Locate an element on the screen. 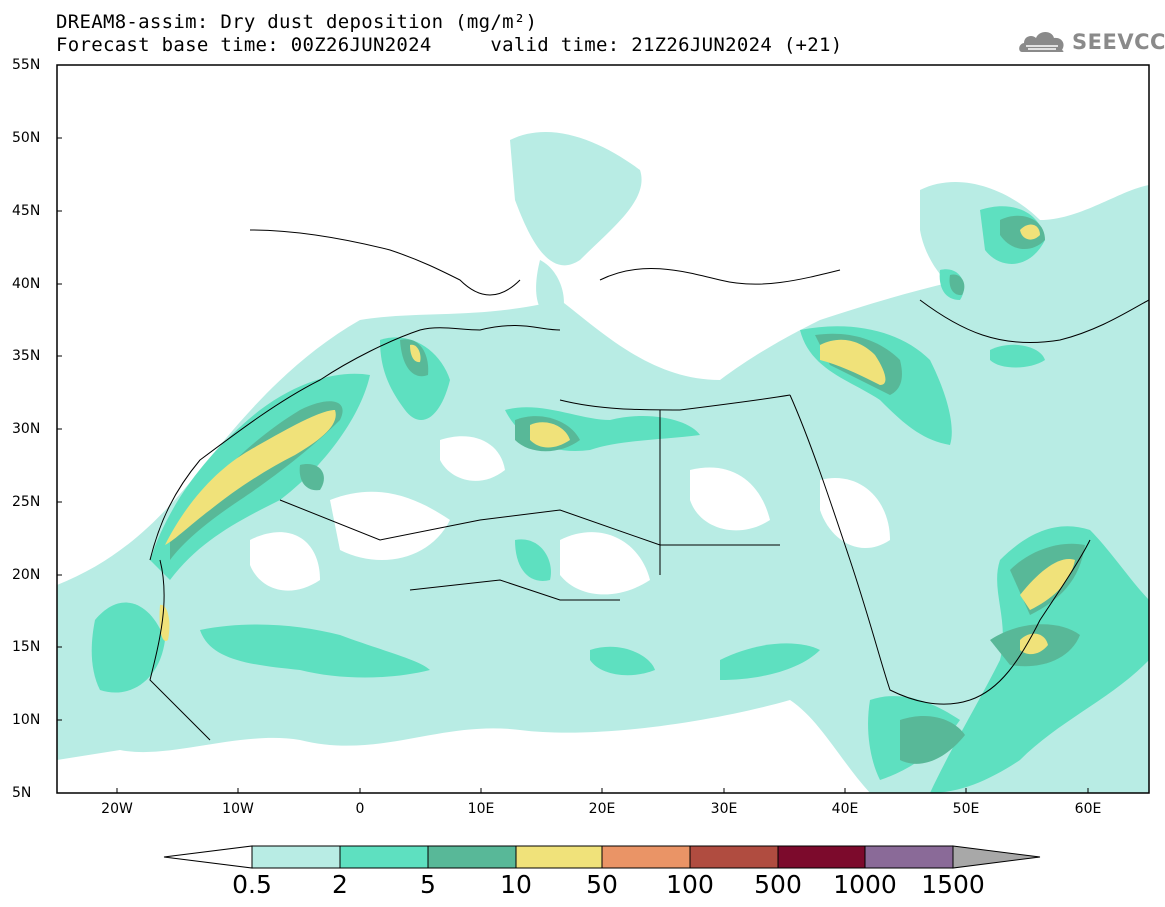  lat-label: 20N is located at coordinates (26, 575).